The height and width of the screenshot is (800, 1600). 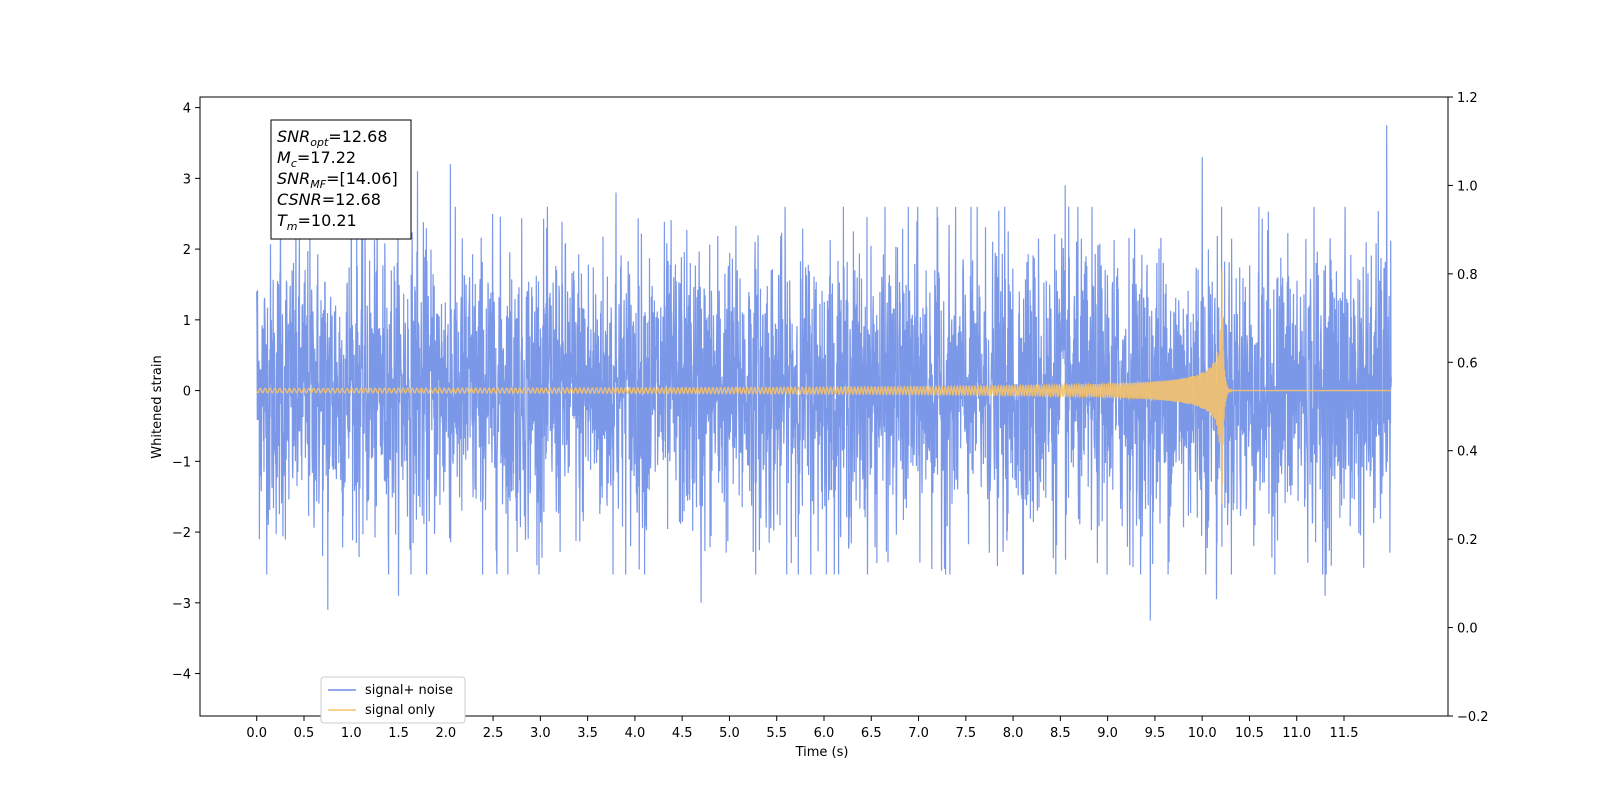 I want to click on x-tick-label: 4.5, so click(x=682, y=733).